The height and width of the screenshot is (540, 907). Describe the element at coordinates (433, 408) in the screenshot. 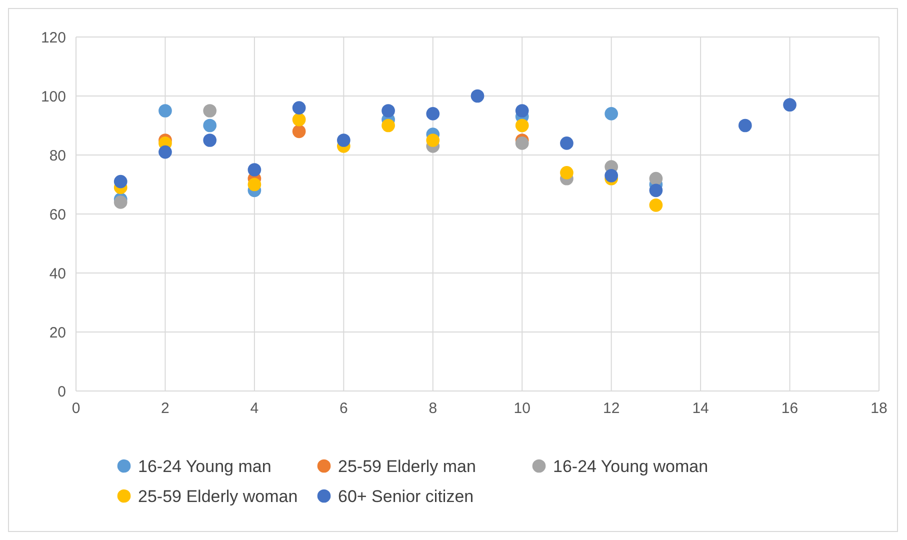

I see `x-tick-label: 8` at that location.